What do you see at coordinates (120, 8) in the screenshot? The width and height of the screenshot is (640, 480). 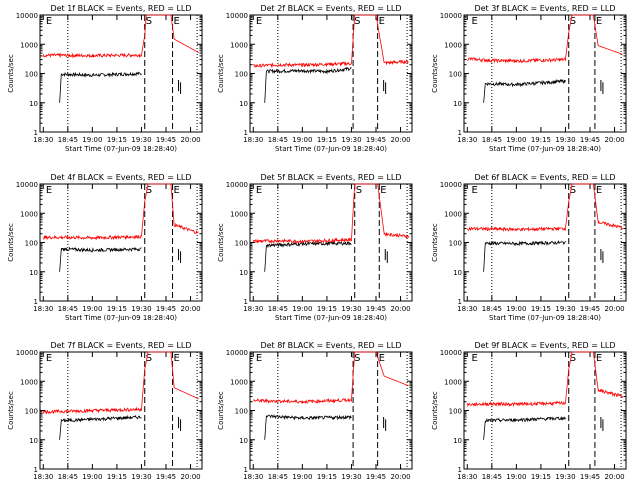 I see `plot-title: Det 1f BLACK = Events, RED = LLD` at bounding box center [120, 8].